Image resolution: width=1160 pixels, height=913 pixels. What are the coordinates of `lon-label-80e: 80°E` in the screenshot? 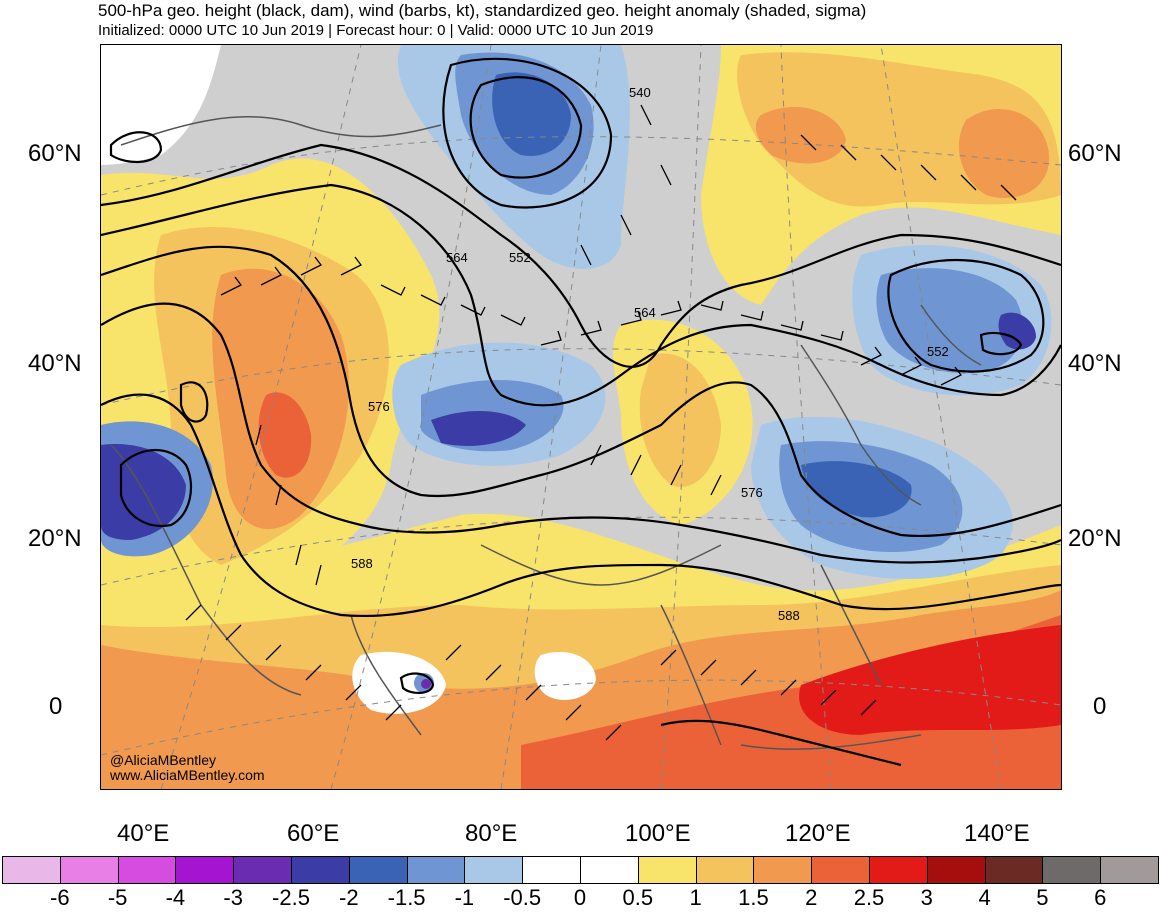 It's located at (491, 833).